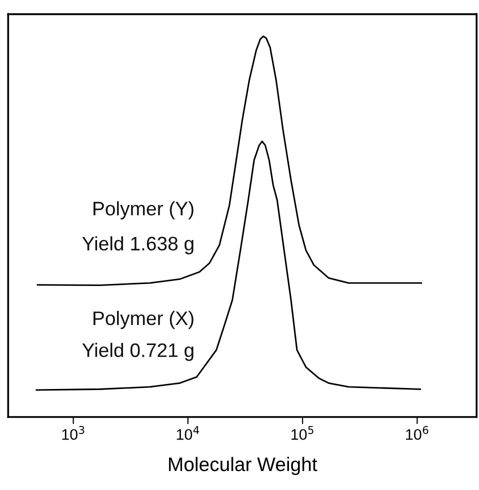  What do you see at coordinates (144, 210) in the screenshot?
I see `series-label: Polymer (Y)` at bounding box center [144, 210].